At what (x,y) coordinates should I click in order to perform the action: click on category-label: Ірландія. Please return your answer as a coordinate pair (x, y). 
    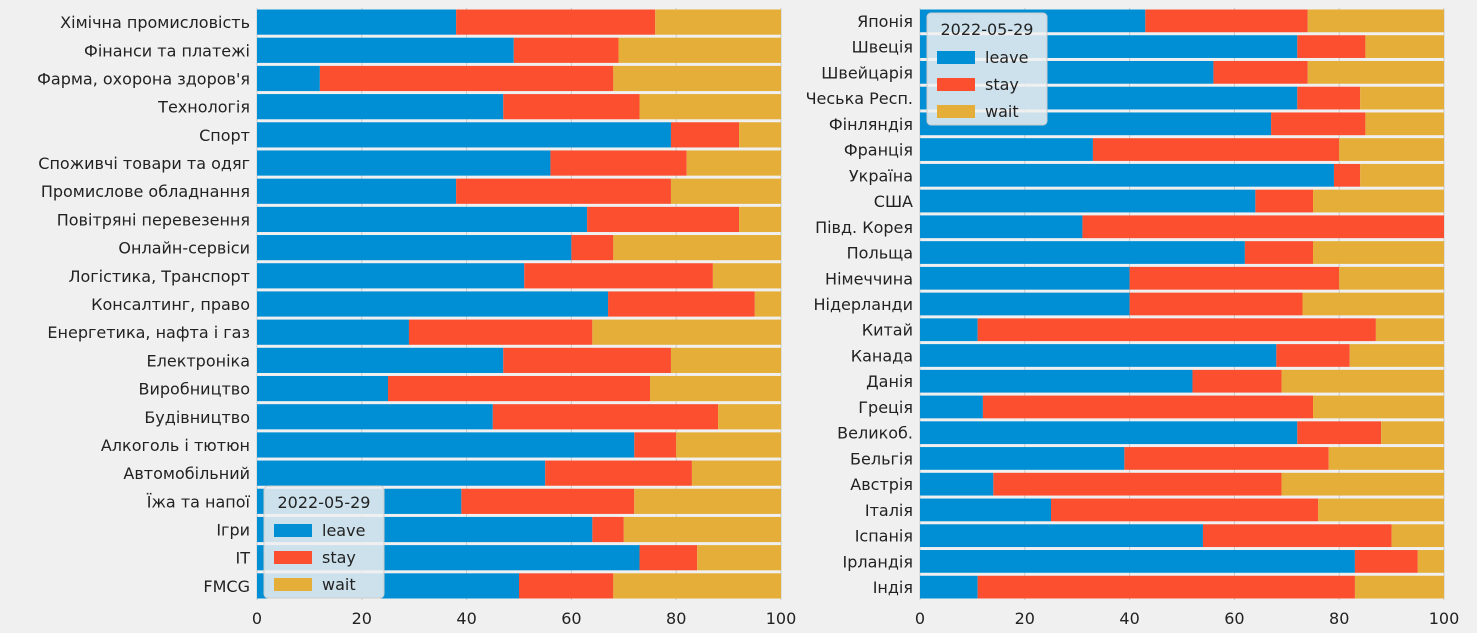
    Looking at the image, I should click on (878, 561).